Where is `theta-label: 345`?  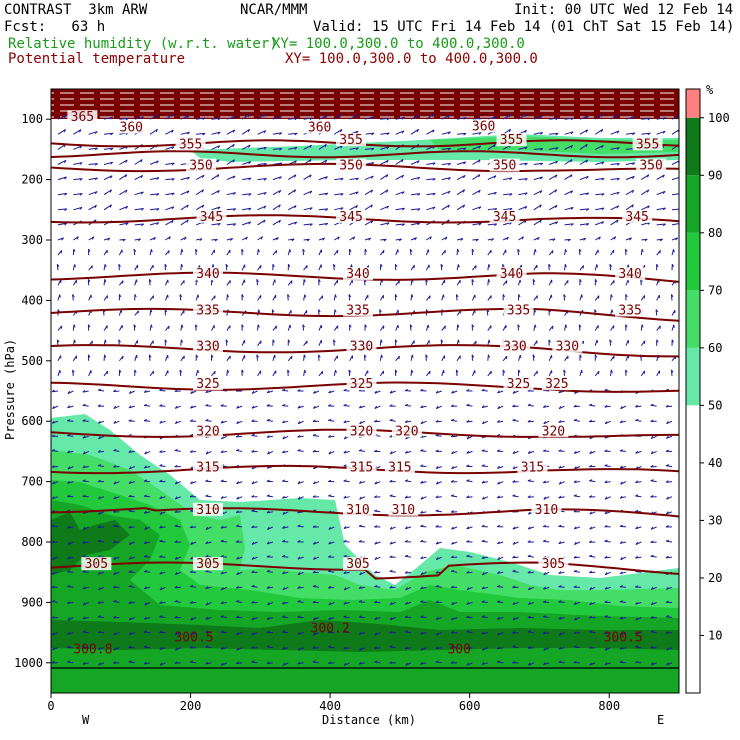 theta-label: 345 is located at coordinates (636, 217).